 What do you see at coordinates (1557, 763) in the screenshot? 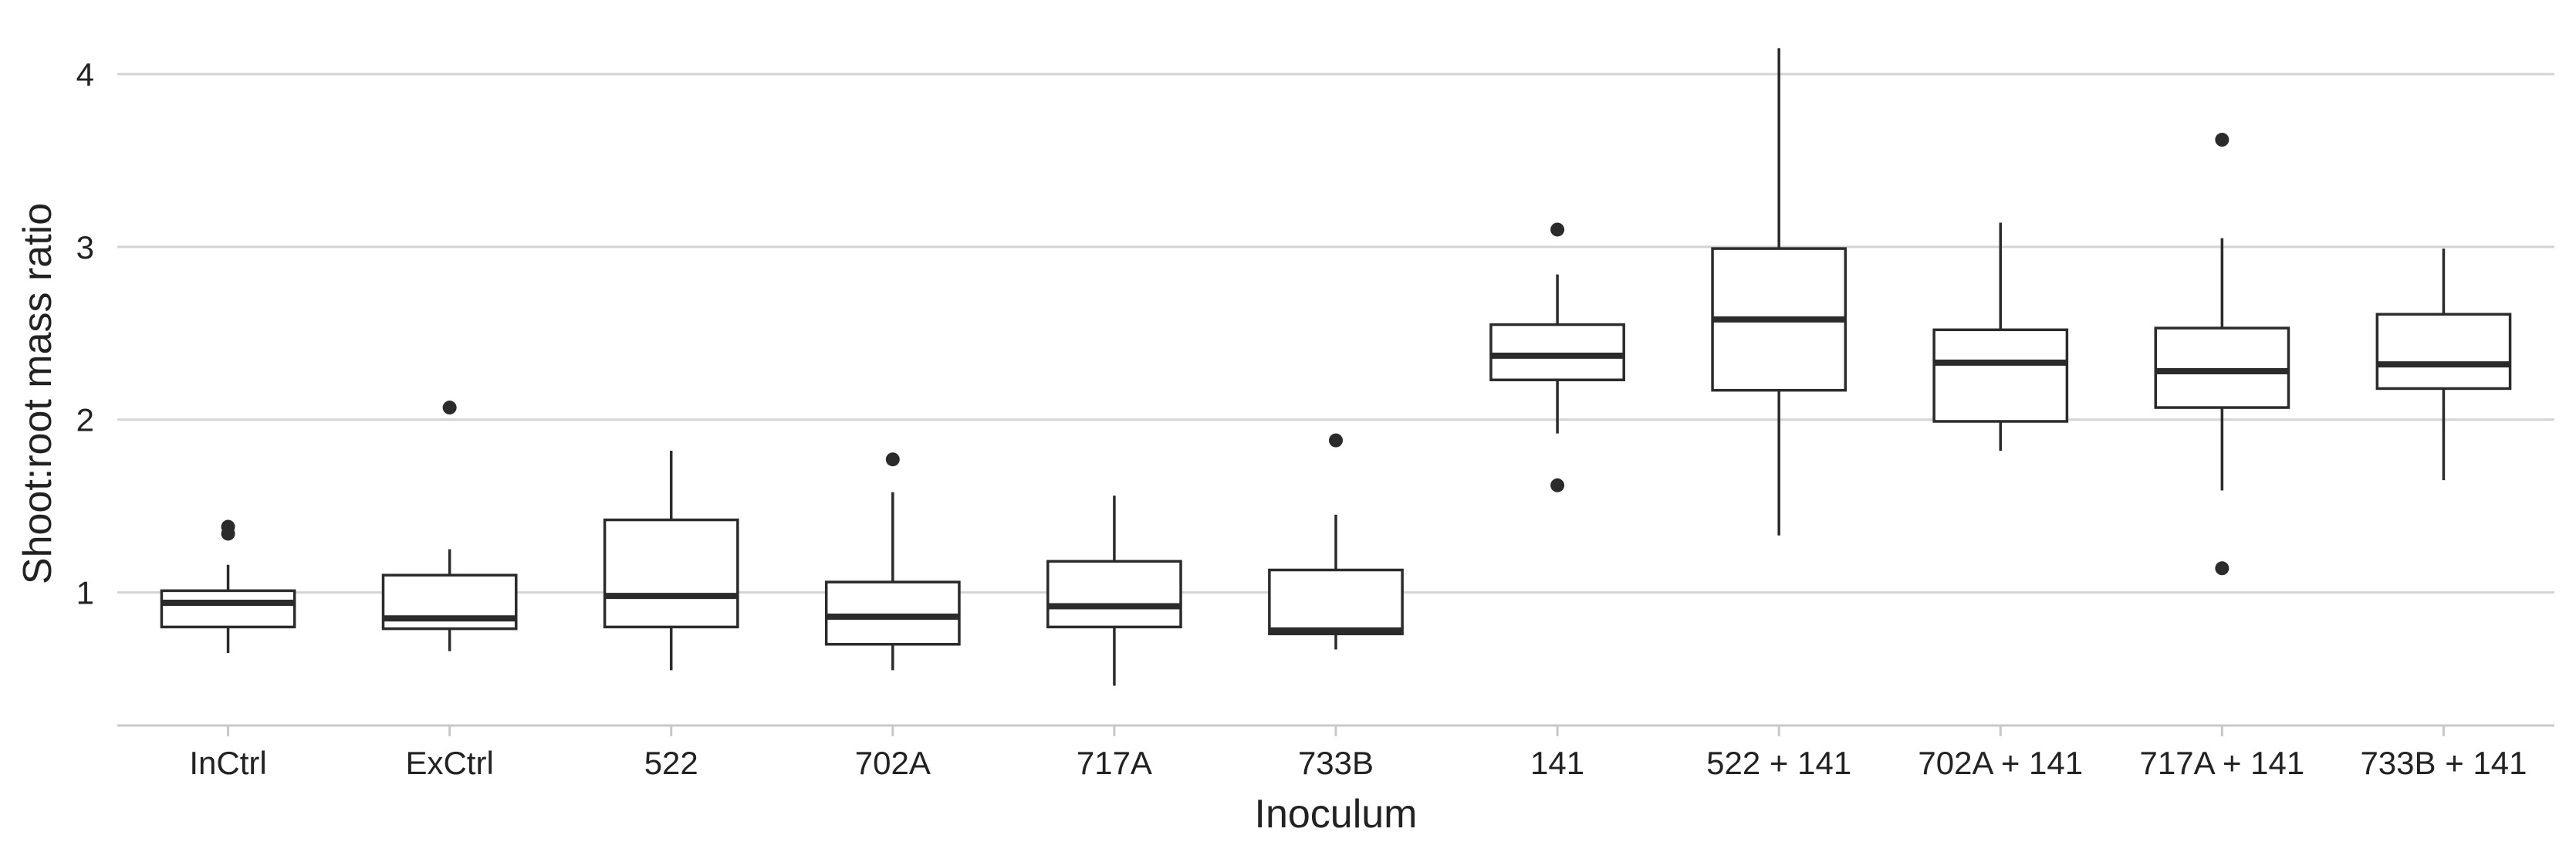
I see `x-tick-label: 141` at bounding box center [1557, 763].